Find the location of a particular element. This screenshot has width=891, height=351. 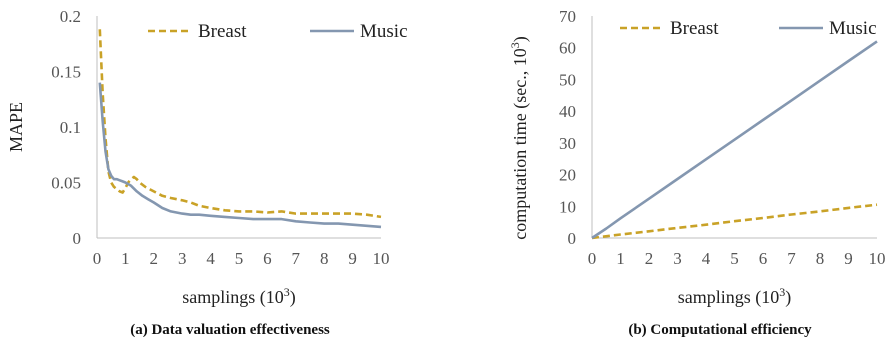

series-line-breast is located at coordinates (734, 221).